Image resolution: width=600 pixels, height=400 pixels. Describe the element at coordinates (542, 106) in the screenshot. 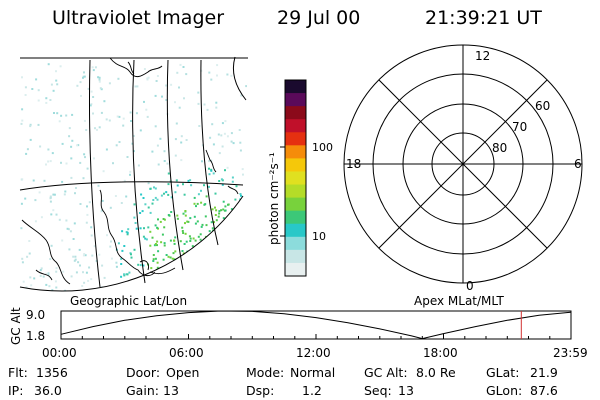

I see `mlat-label-60: 60` at that location.